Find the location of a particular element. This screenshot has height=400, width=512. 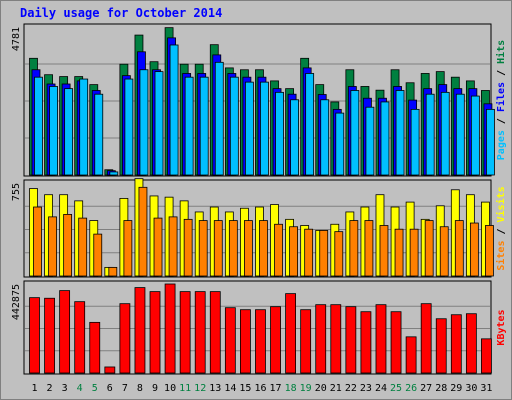

x-tick-label: 25 is located at coordinates (396, 388).